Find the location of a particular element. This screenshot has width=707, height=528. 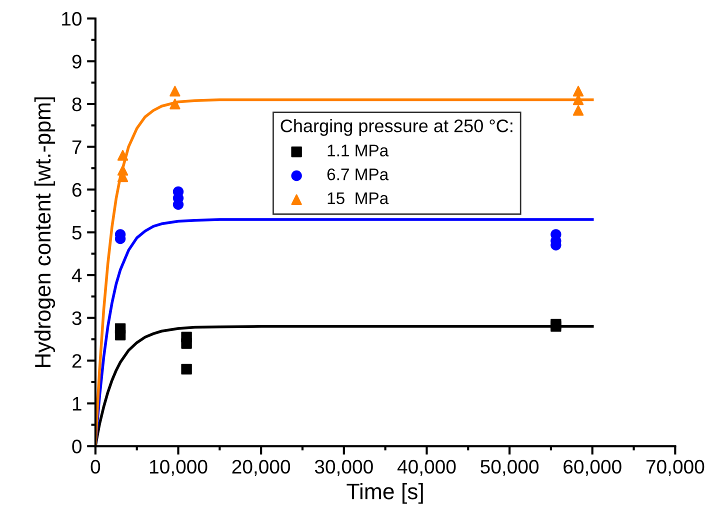

y-tick-label: 7 is located at coordinates (77, 147).